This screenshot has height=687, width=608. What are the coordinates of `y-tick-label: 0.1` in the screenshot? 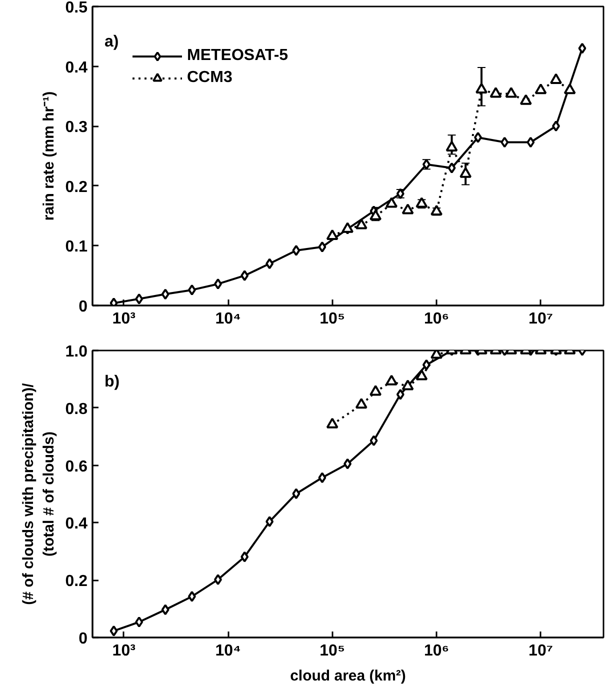 It's located at (76, 247).